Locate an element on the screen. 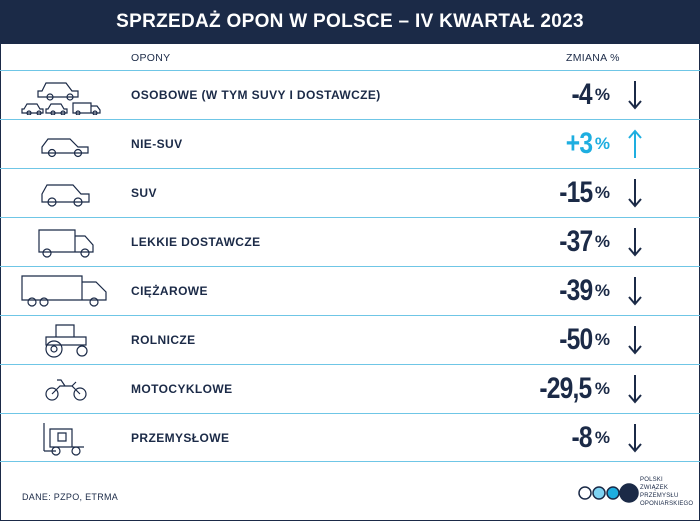 This screenshot has height=521, width=700. row-value: -39% is located at coordinates (584, 290).